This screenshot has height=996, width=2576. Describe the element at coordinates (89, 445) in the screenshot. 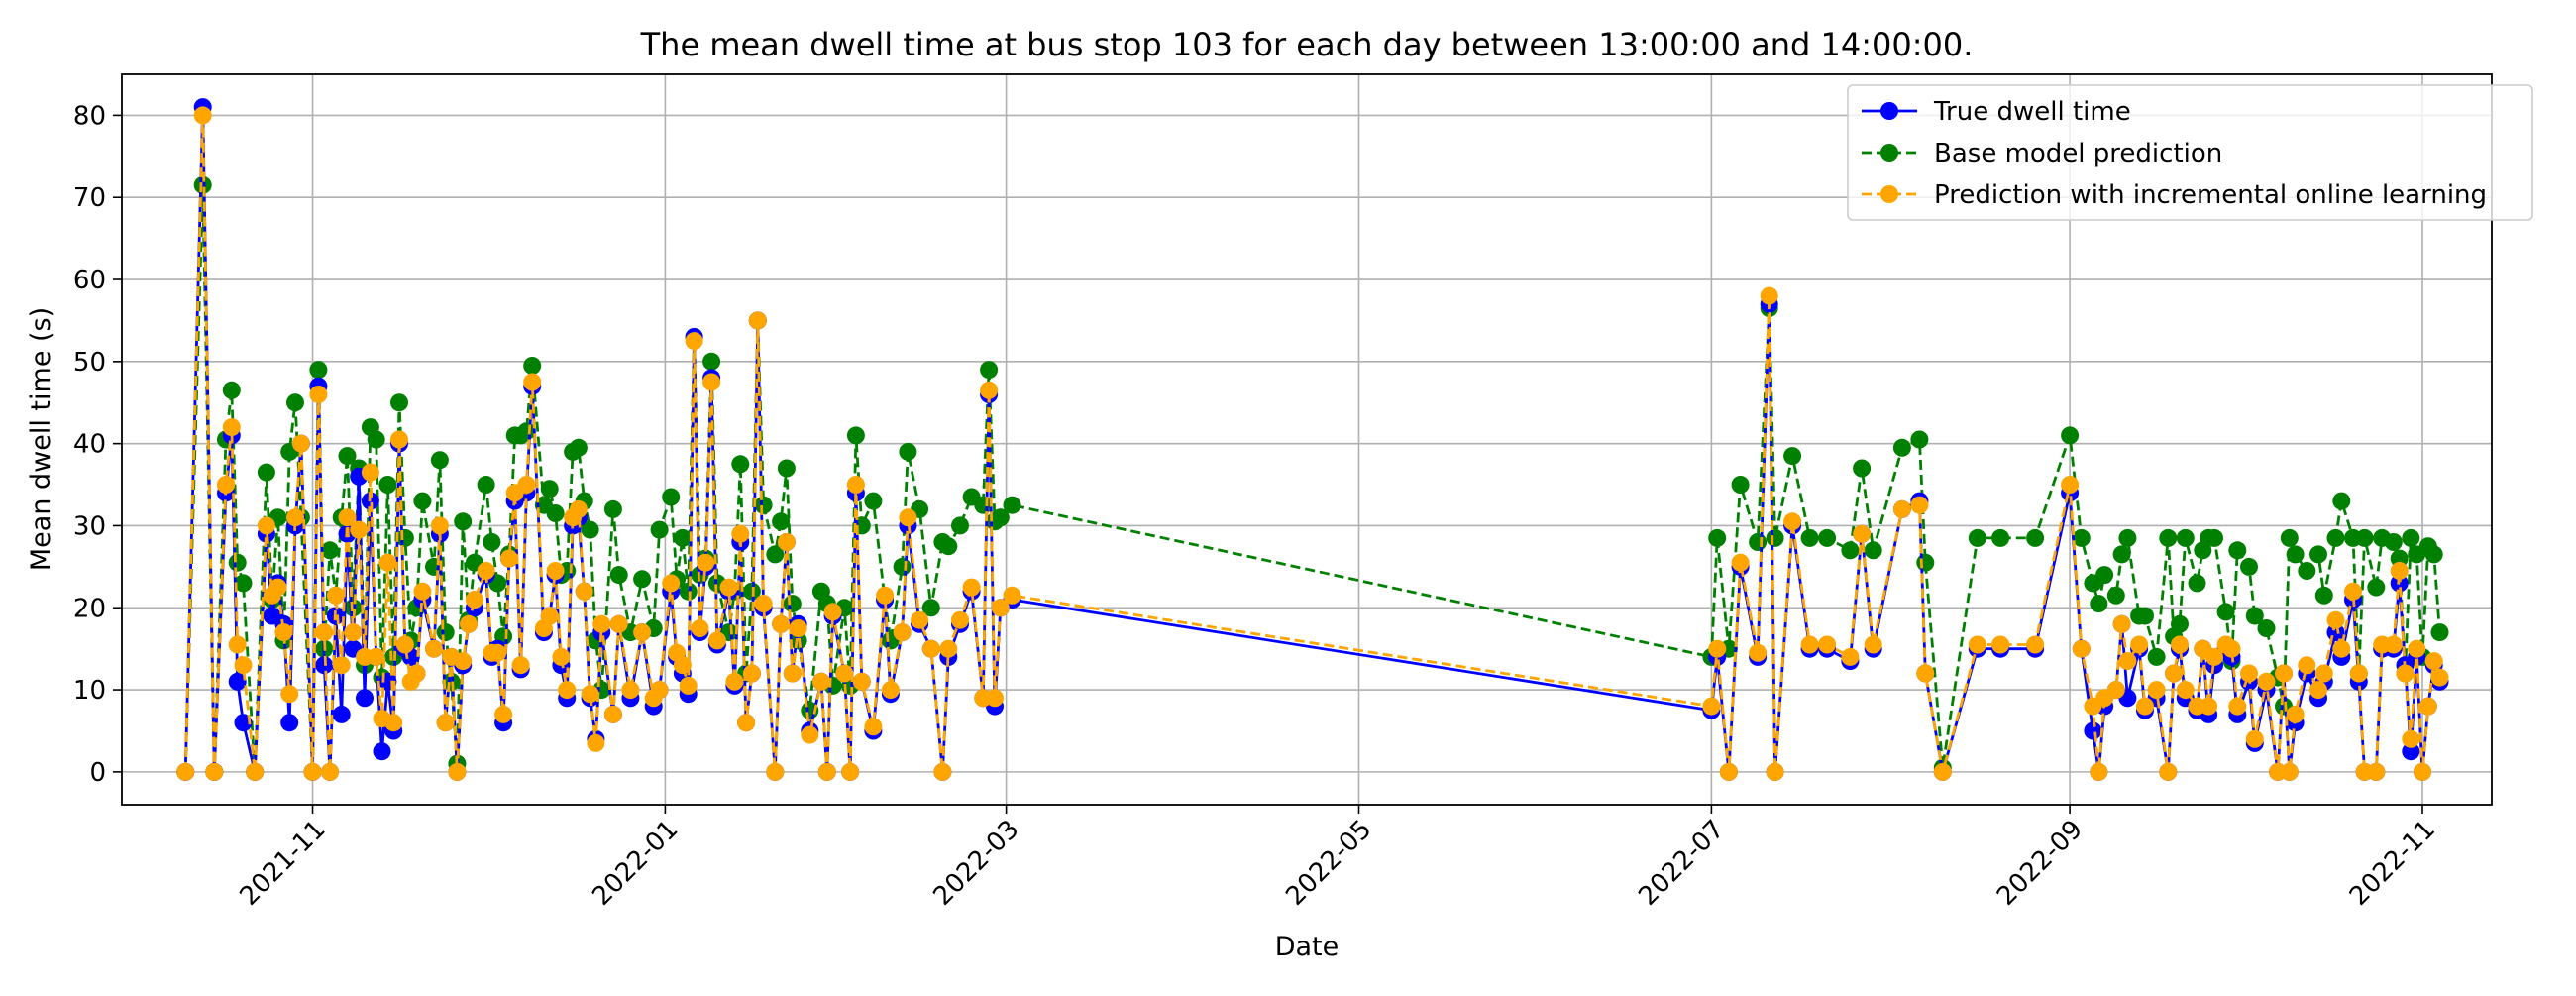

I see `y-tick-label: 40` at that location.